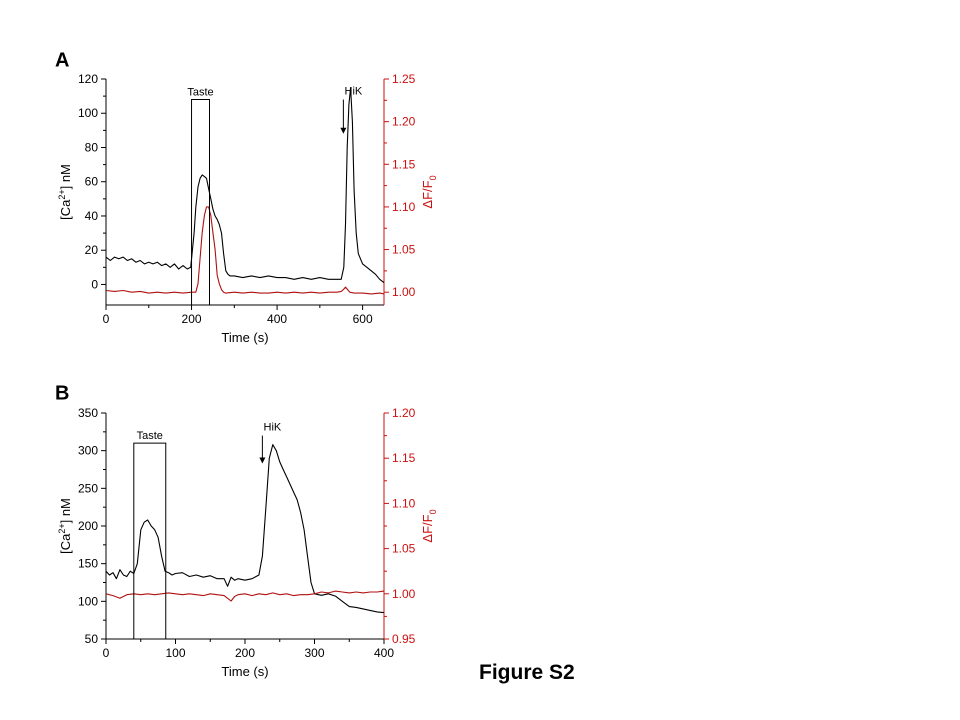  What do you see at coordinates (363, 319) in the screenshot?
I see `x-tick-label: 600` at bounding box center [363, 319].